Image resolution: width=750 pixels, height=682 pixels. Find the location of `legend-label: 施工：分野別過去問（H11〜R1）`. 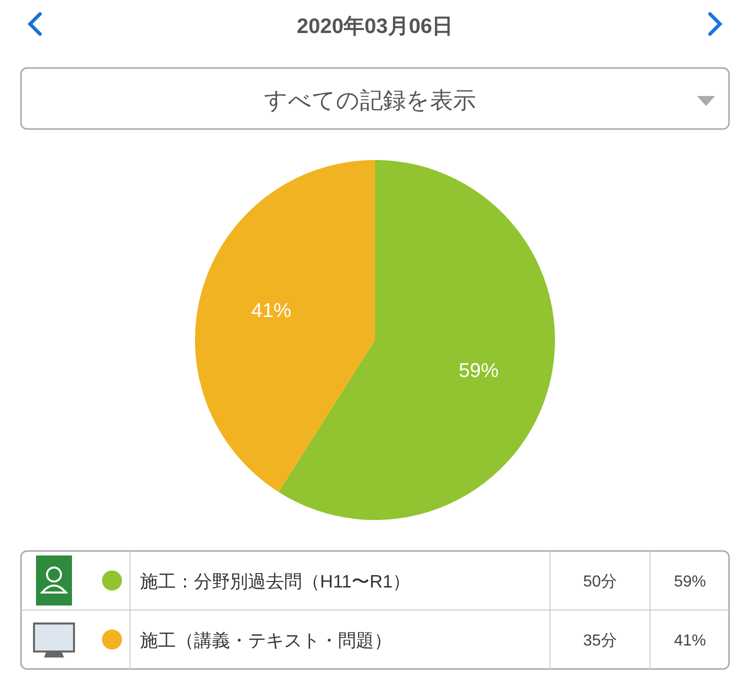

legend-label: 施工：分野別過去問（H11〜R1） is located at coordinates (275, 582).